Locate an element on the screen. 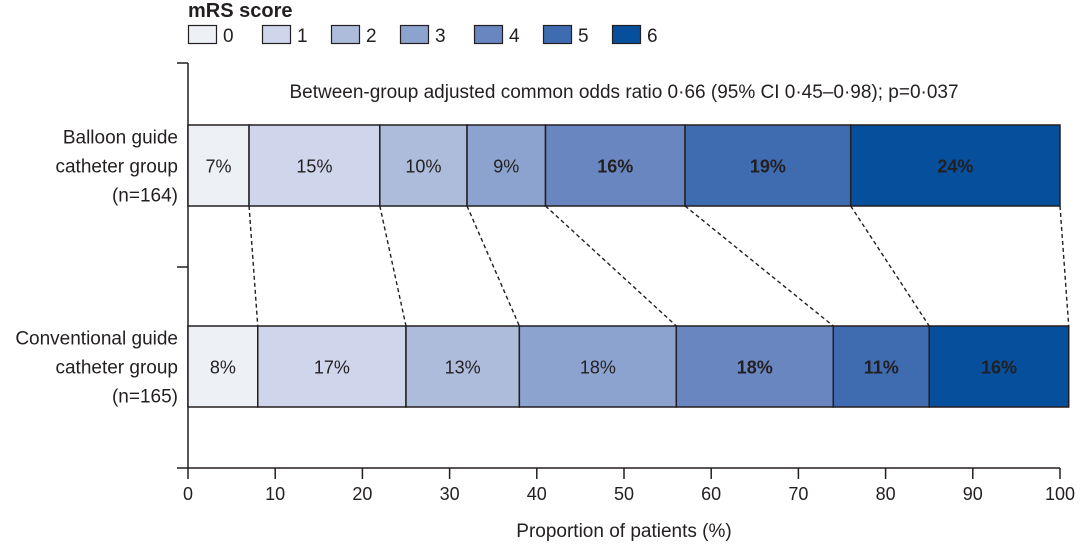 The height and width of the screenshot is (544, 1080). segment-label: 15% is located at coordinates (314, 167).